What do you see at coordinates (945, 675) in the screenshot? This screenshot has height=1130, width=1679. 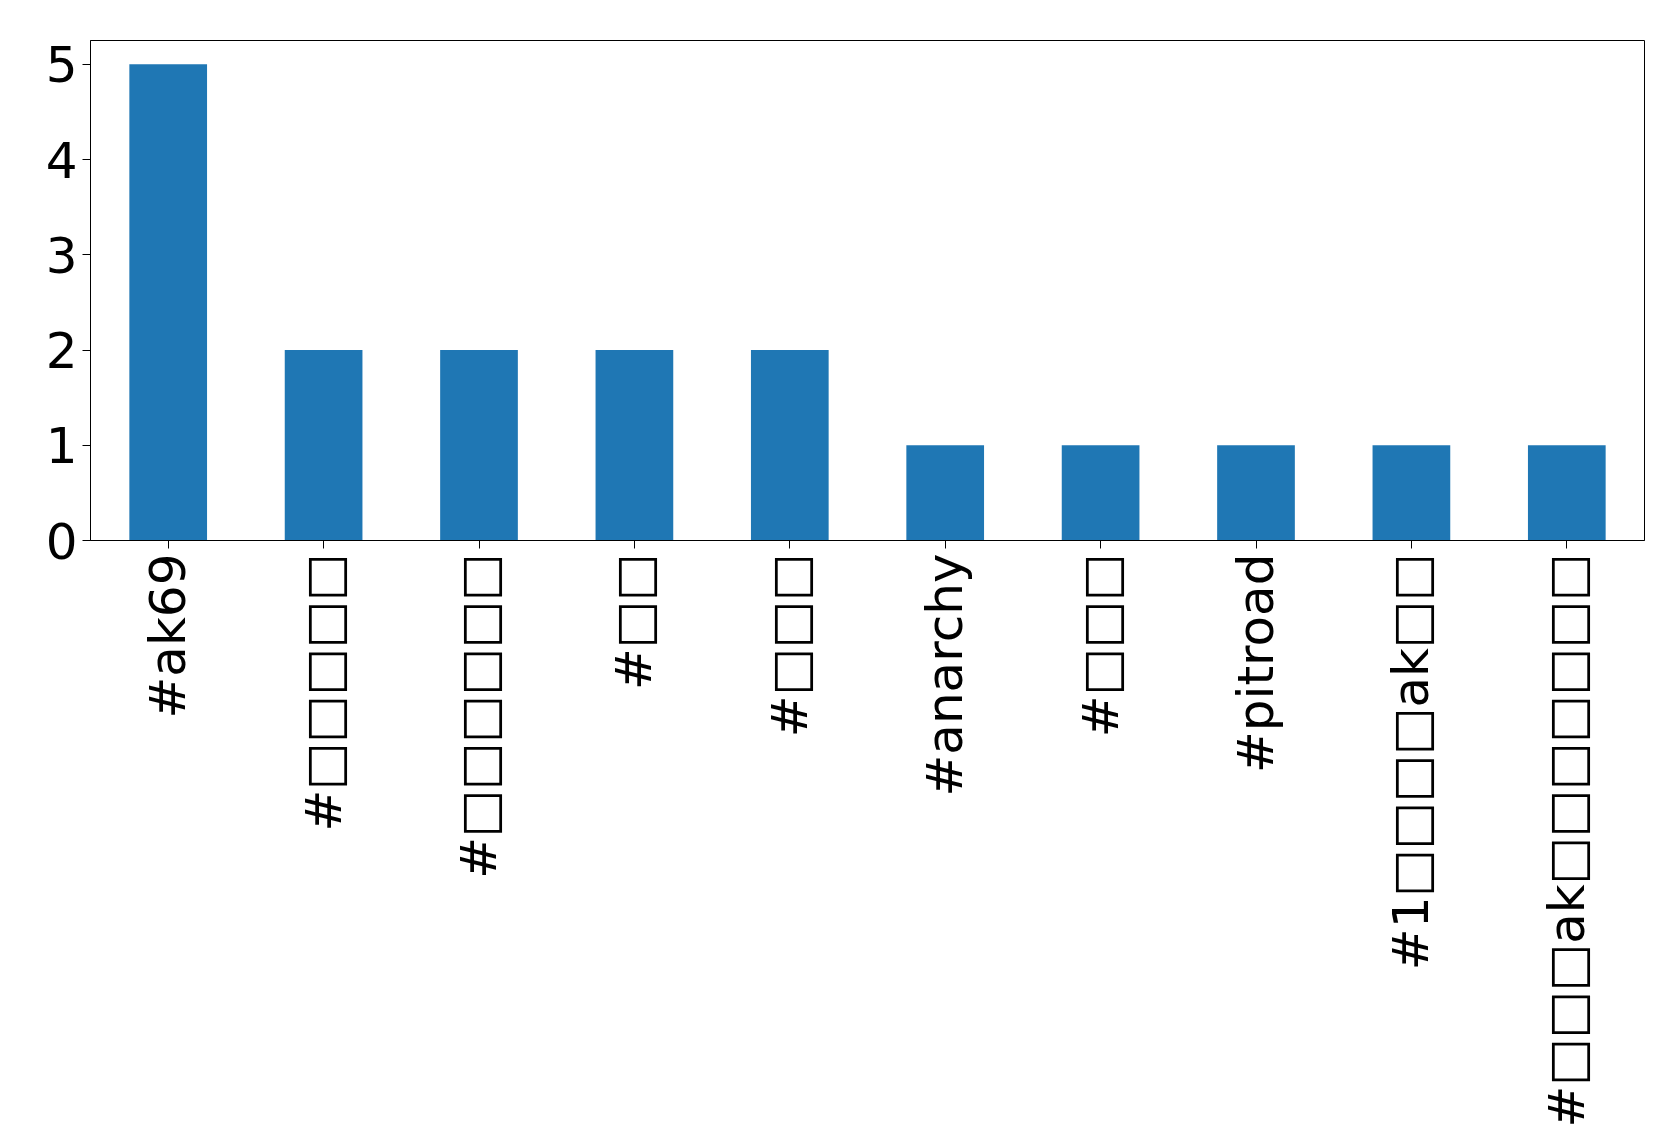 I see `x-tick-label: #anarchy` at bounding box center [945, 675].